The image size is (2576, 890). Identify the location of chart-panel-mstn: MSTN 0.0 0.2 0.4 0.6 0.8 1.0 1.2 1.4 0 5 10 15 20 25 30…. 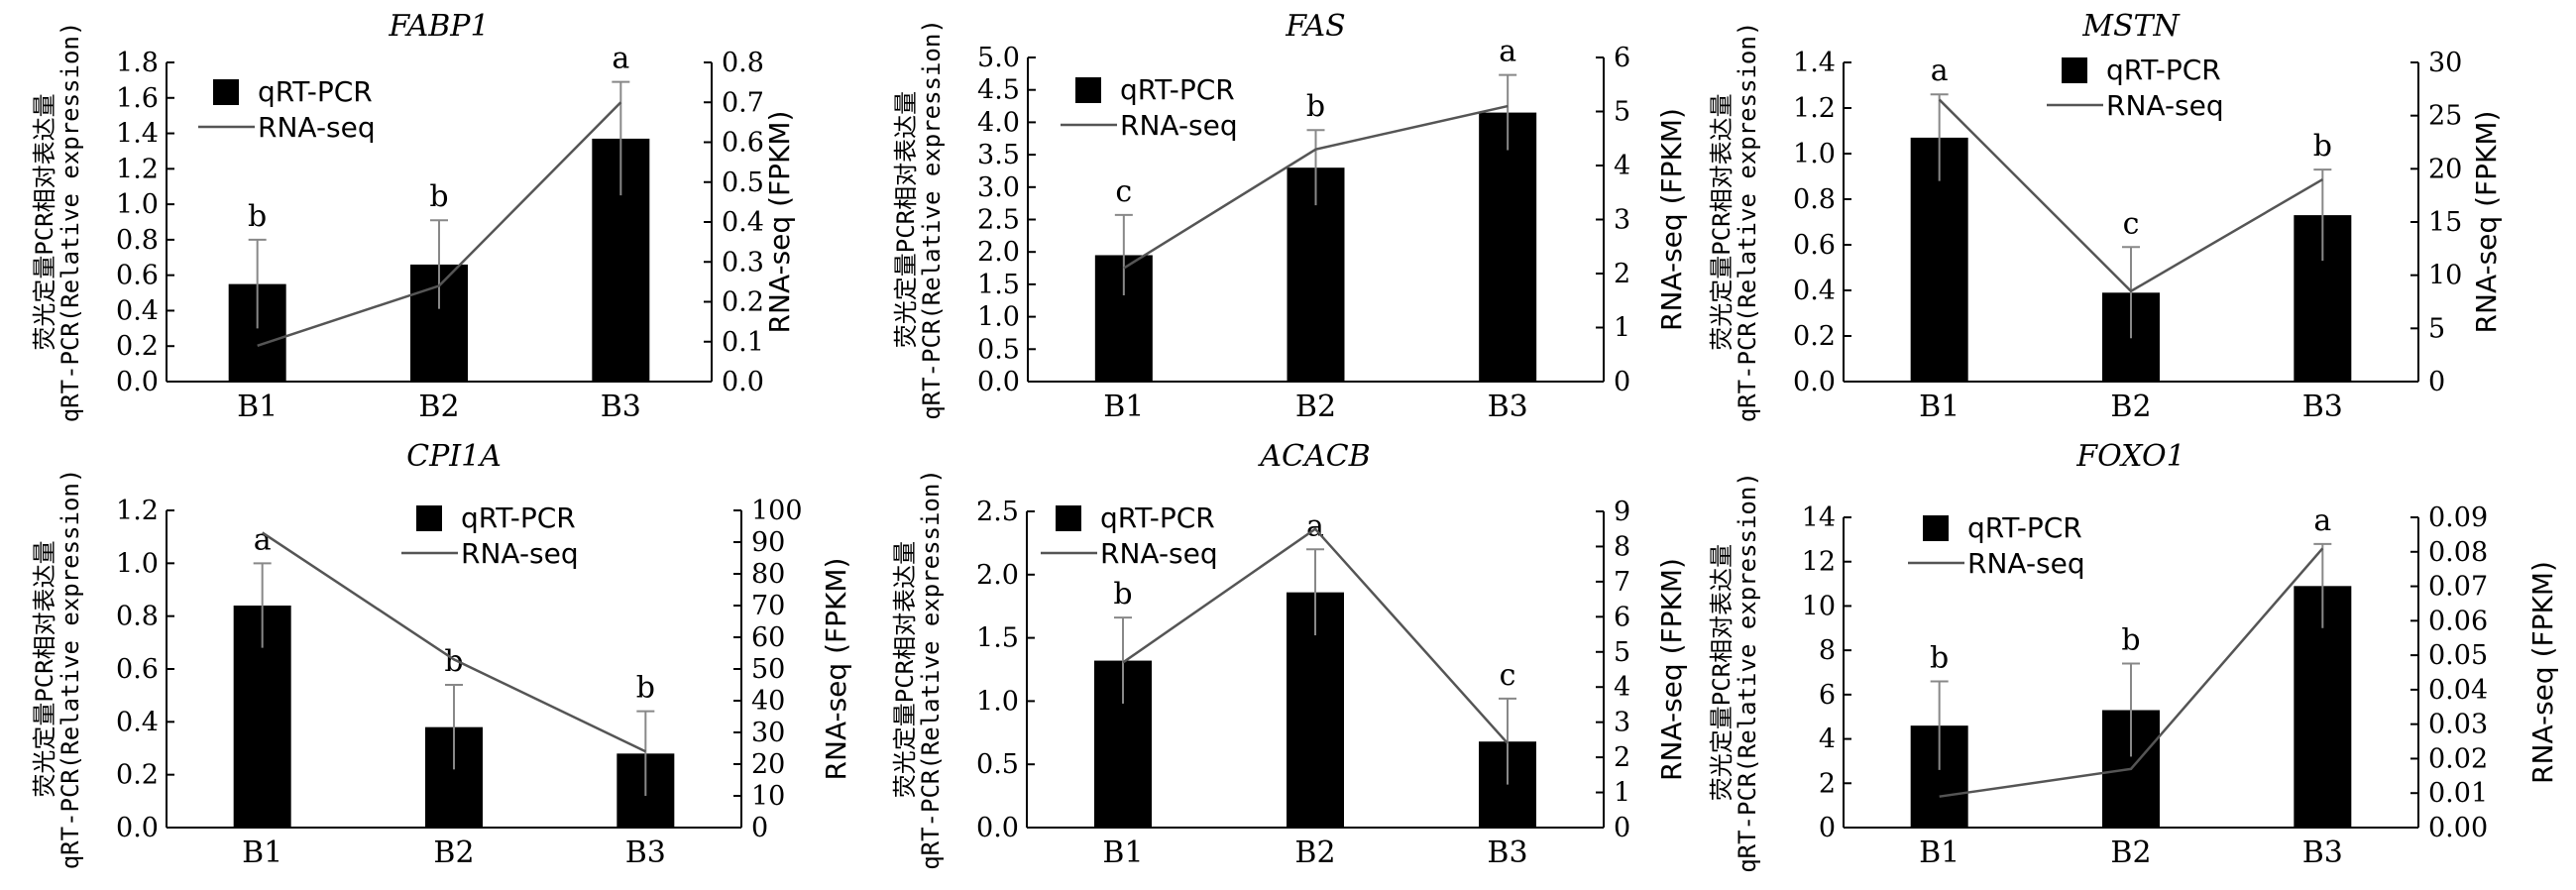
(2105, 216).